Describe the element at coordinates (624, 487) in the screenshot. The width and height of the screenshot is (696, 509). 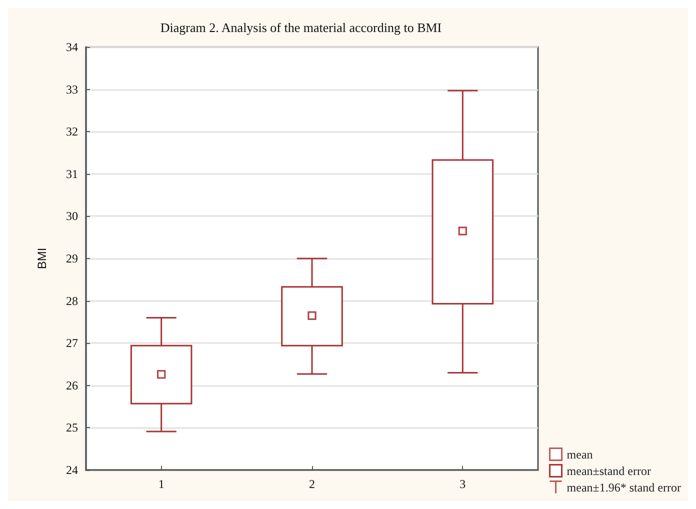
I see `legend-label: mean±1.96* stand error` at that location.